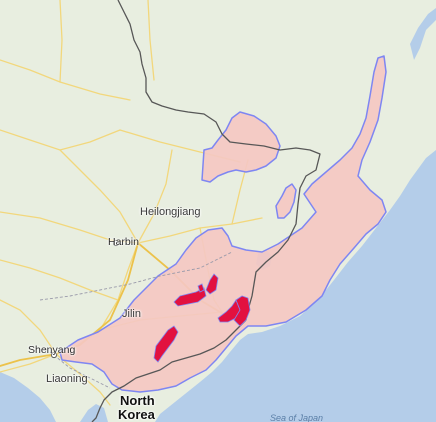 The image size is (436, 422). Describe the element at coordinates (286, 201) in the screenshot. I see `range-area-upper-east` at that location.